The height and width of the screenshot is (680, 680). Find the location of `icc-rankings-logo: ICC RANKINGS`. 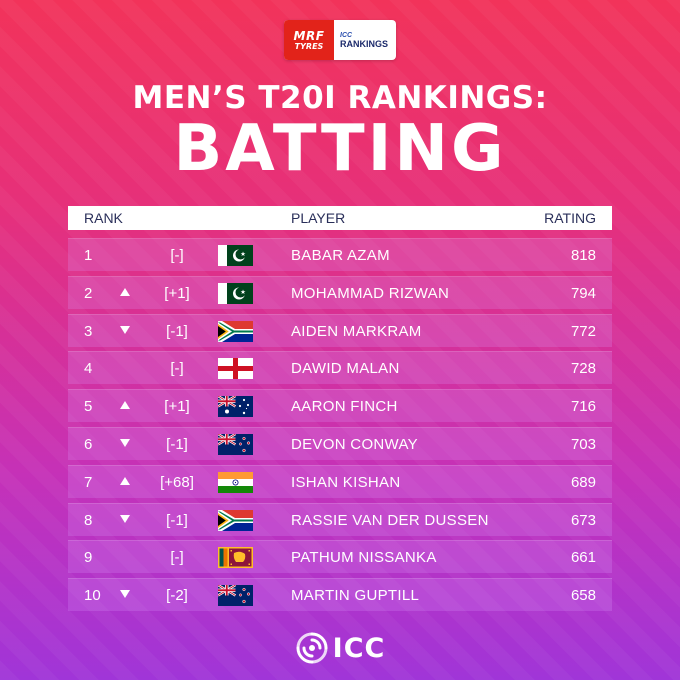

icc-rankings-logo: ICC RANKINGS is located at coordinates (365, 40).